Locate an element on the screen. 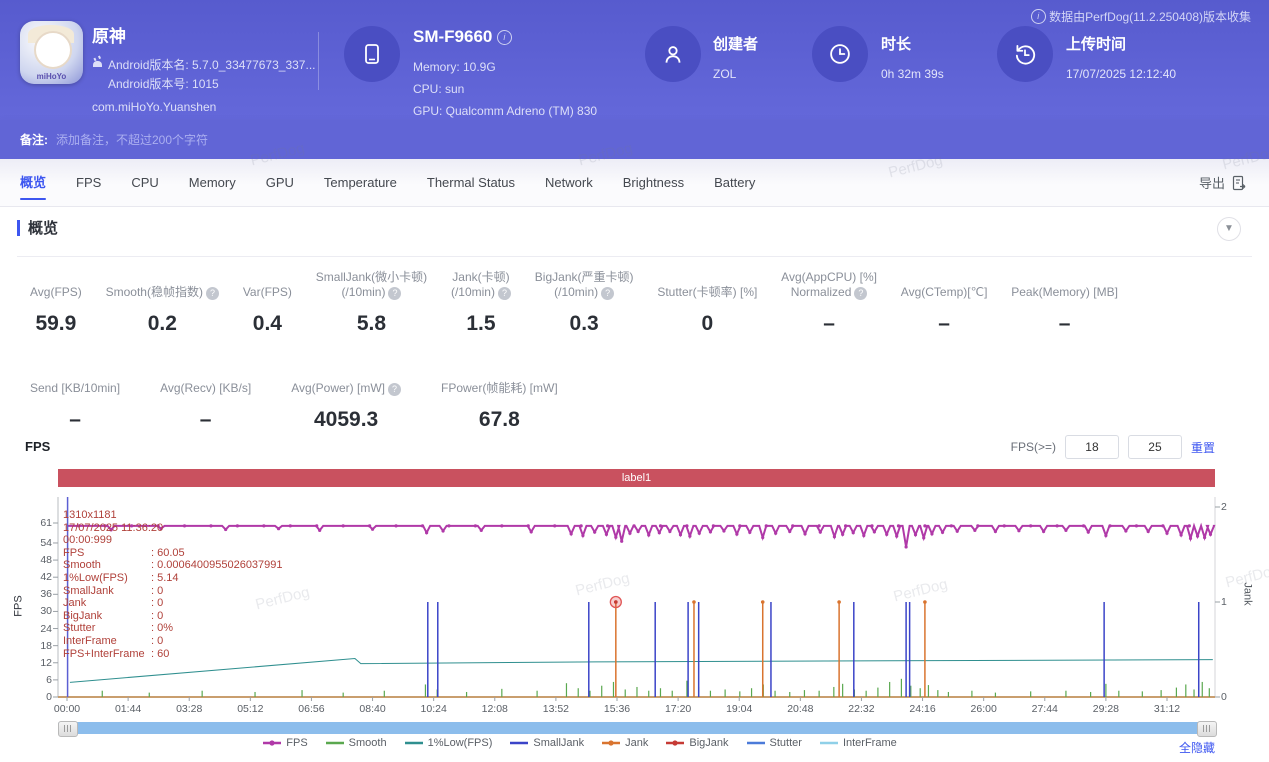  metric: Peak(Memory) [MB] – is located at coordinates (1064, 310).